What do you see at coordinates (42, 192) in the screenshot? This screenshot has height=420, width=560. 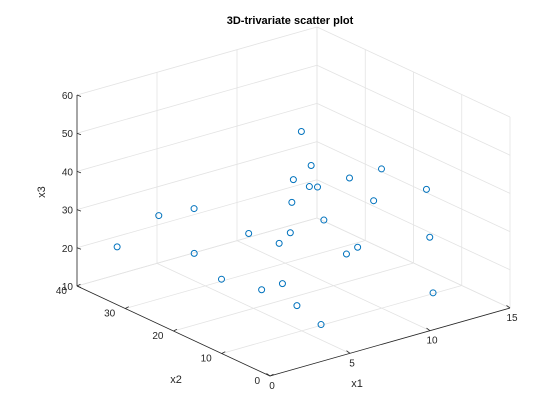 I see `x3-axis-label: x3` at bounding box center [42, 192].